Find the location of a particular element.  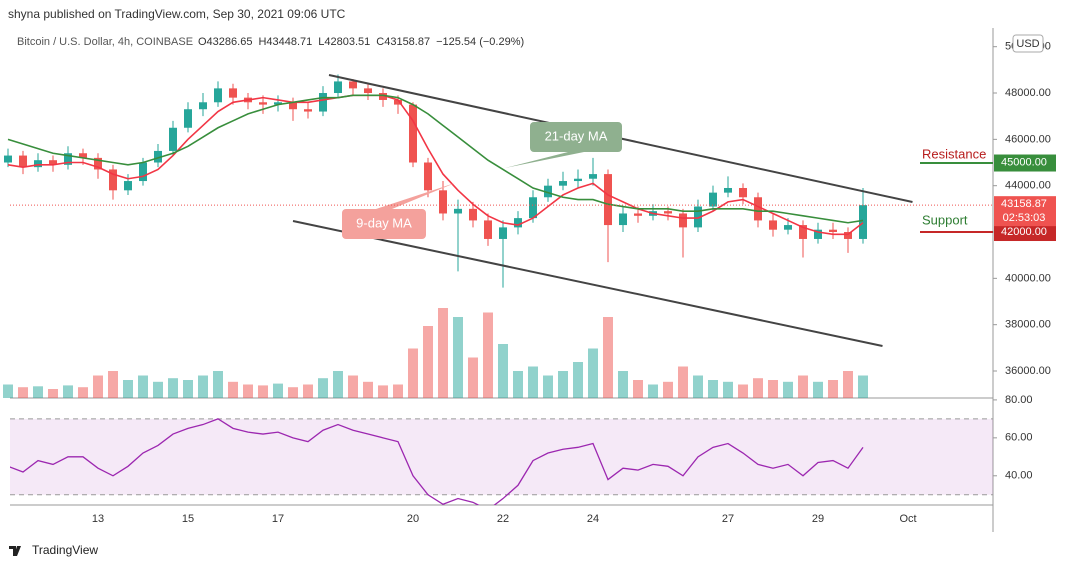

last-price-tag is located at coordinates (1025, 211).